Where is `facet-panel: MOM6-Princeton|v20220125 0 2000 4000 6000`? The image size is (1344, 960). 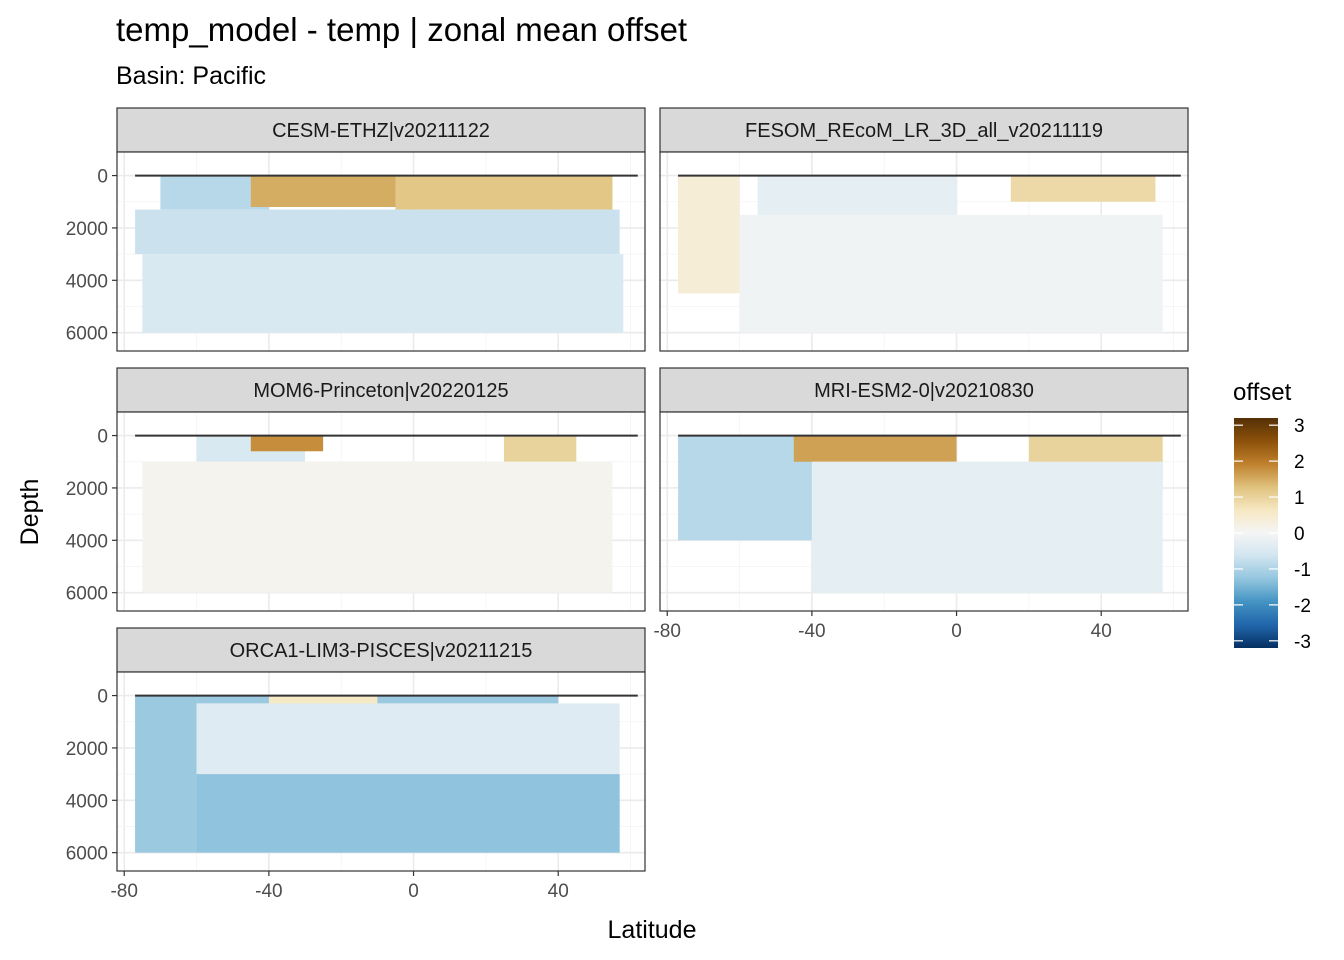
facet-panel: MOM6-Princeton|v20220125 0 2000 4000 6000 is located at coordinates (356, 489).